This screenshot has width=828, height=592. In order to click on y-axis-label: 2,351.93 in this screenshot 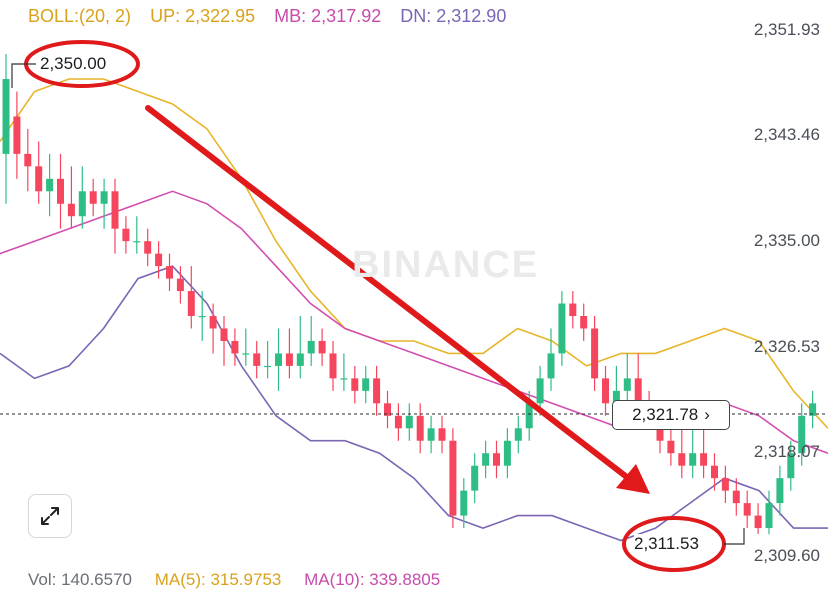, I will do `click(786, 29)`.